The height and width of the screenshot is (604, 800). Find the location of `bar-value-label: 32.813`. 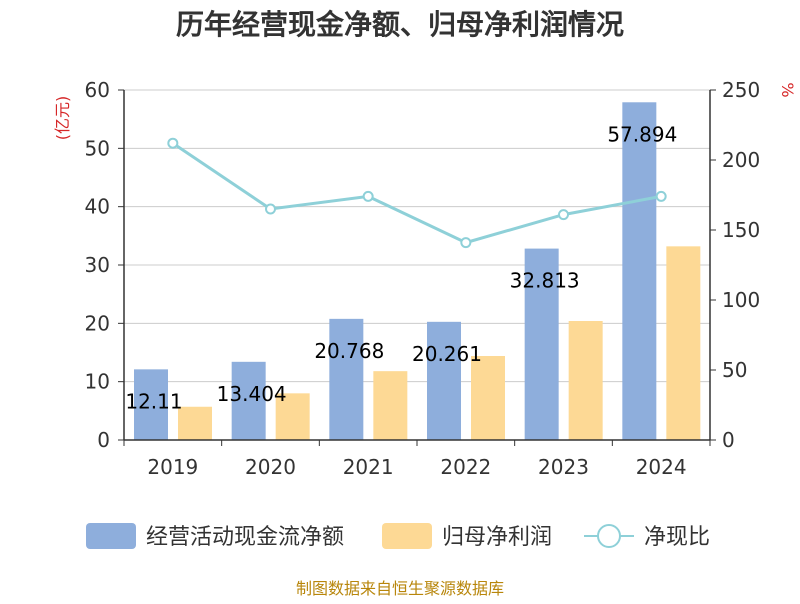

bar-value-label: 32.813 is located at coordinates (545, 281).